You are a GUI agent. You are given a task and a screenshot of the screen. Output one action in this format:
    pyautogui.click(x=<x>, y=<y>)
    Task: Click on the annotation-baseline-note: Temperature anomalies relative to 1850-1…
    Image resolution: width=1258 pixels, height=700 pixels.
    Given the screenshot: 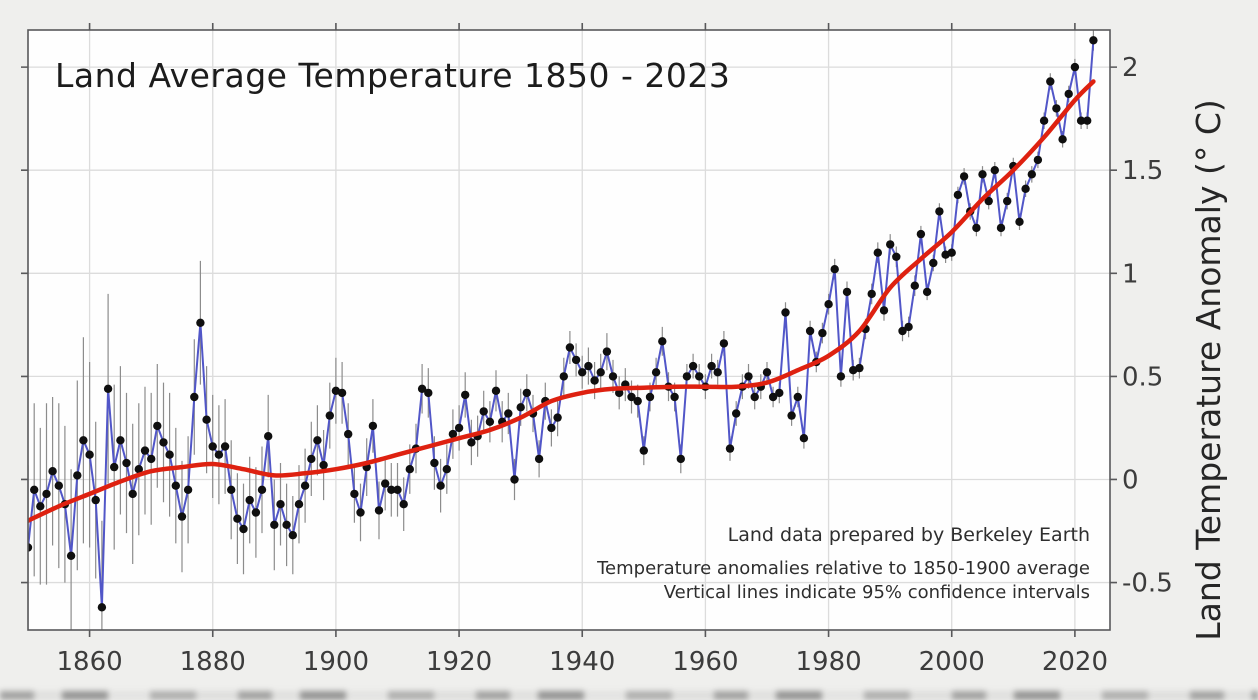 What is the action you would take?
    pyautogui.click(x=843, y=568)
    